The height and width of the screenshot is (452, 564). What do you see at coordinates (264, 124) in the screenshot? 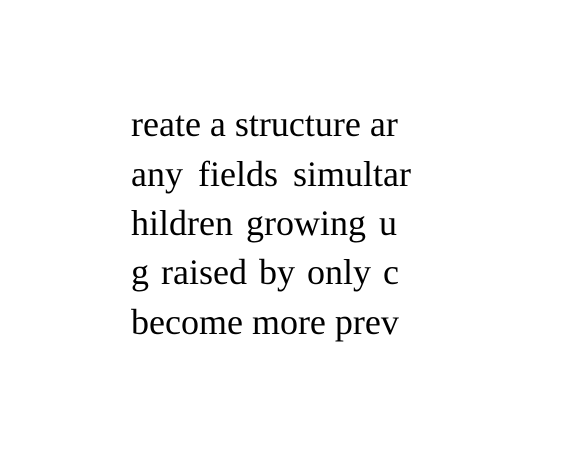
I see `text-line: reate a structure ar` at bounding box center [264, 124].